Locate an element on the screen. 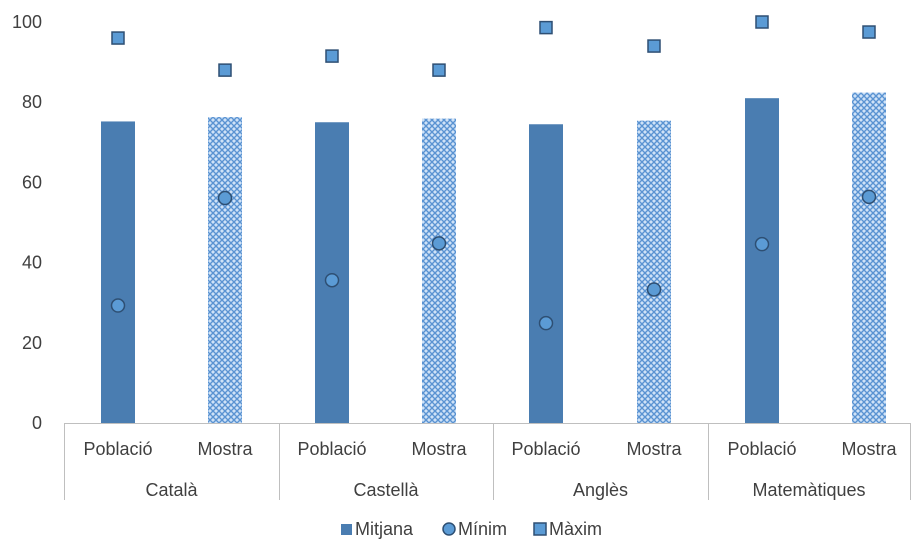  legend-label-minim: Mínim is located at coordinates (482, 529).